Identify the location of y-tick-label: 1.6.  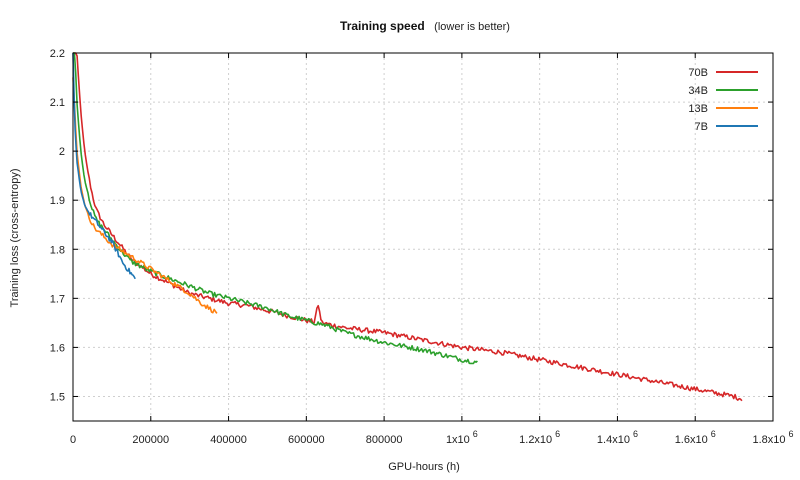
(57, 348).